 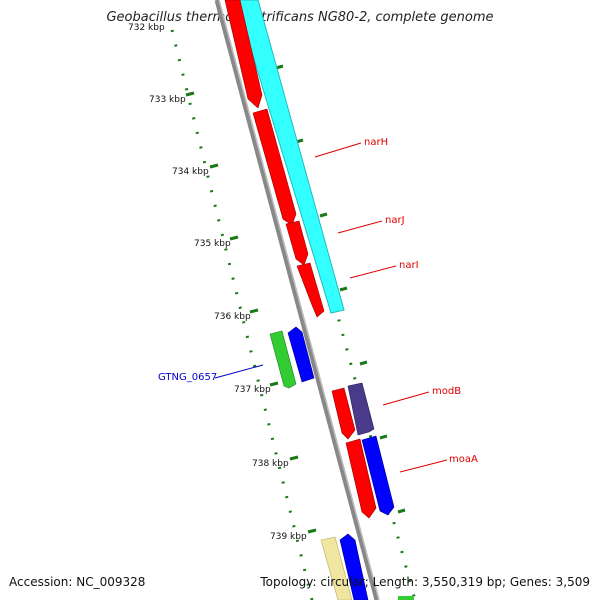 What do you see at coordinates (376, 142) in the screenshot?
I see `gene-label-narH: narH` at bounding box center [376, 142].